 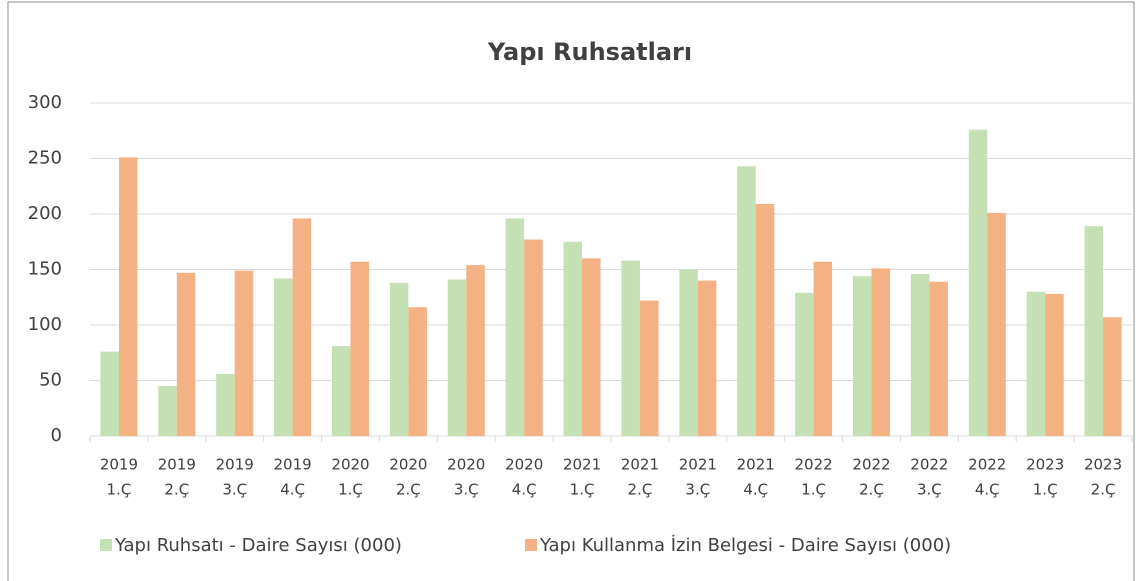 What do you see at coordinates (45, 269) in the screenshot?
I see `y-tick-label: 150` at bounding box center [45, 269].